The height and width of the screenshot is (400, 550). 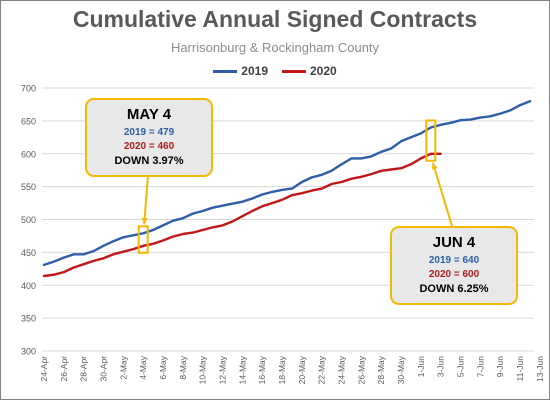 What do you see at coordinates (28, 121) in the screenshot?
I see `y-tick-label: 650` at bounding box center [28, 121].